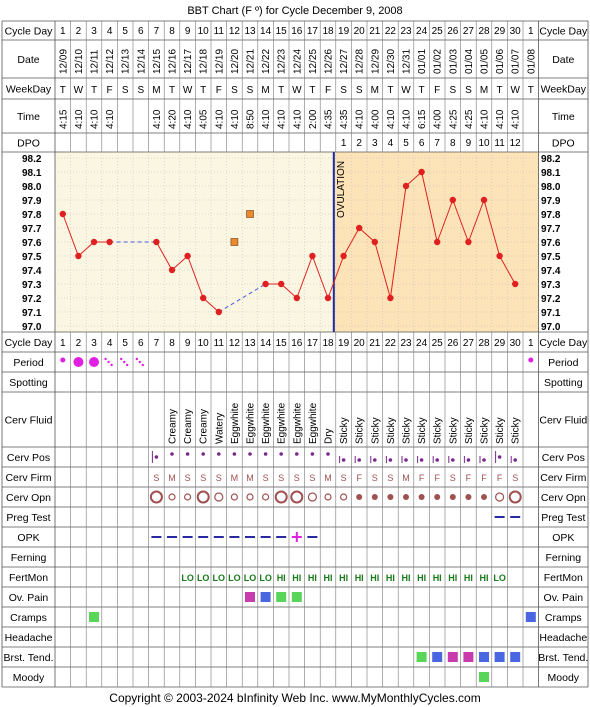  Describe the element at coordinates (282, 423) in the screenshot. I see `cerv-fluid-label: Eggwhite` at that location.